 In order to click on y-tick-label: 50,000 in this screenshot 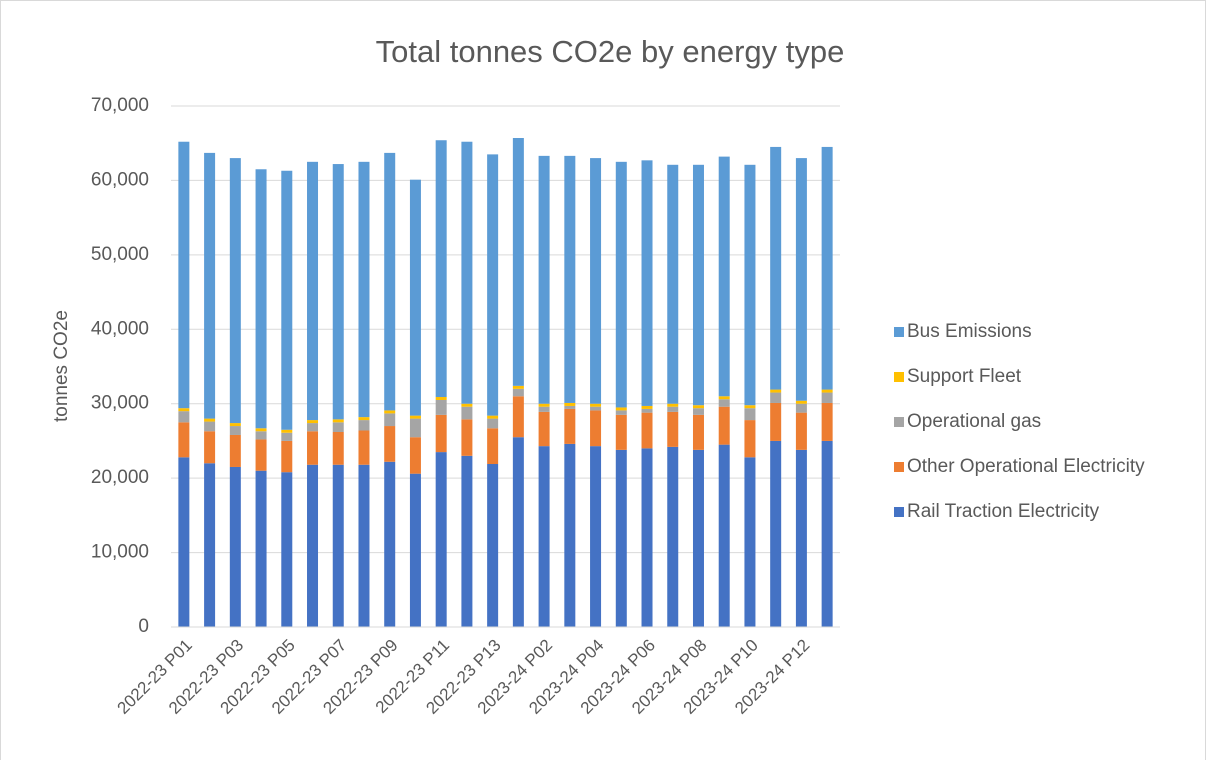, I will do `click(120, 254)`.